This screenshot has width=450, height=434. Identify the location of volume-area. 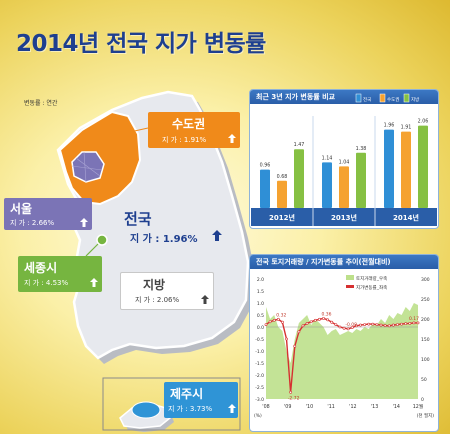
(342, 351).